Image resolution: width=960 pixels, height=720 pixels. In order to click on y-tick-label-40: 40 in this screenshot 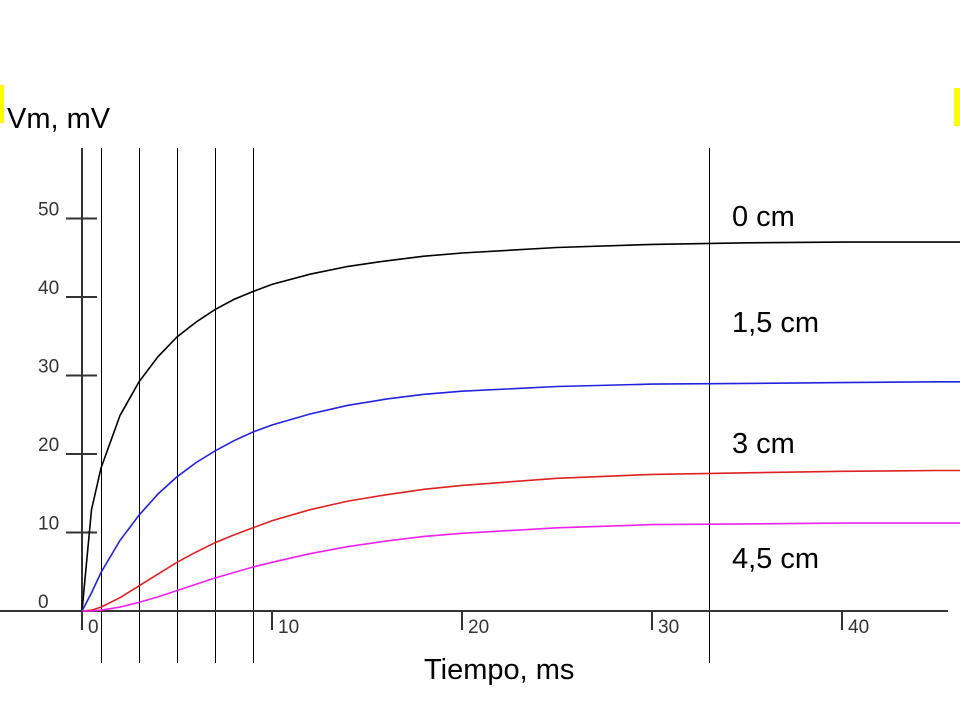, I will do `click(48, 288)`.